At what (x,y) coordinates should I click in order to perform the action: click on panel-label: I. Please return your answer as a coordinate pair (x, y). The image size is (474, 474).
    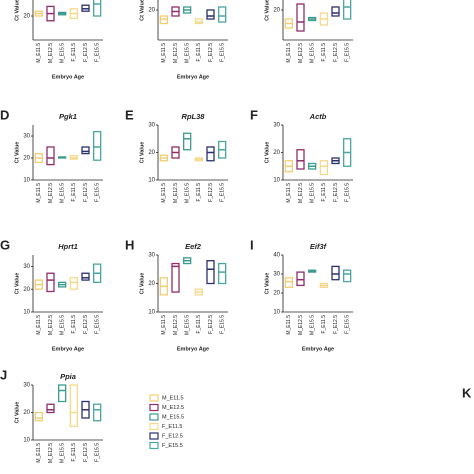
    Looking at the image, I should click on (252, 244).